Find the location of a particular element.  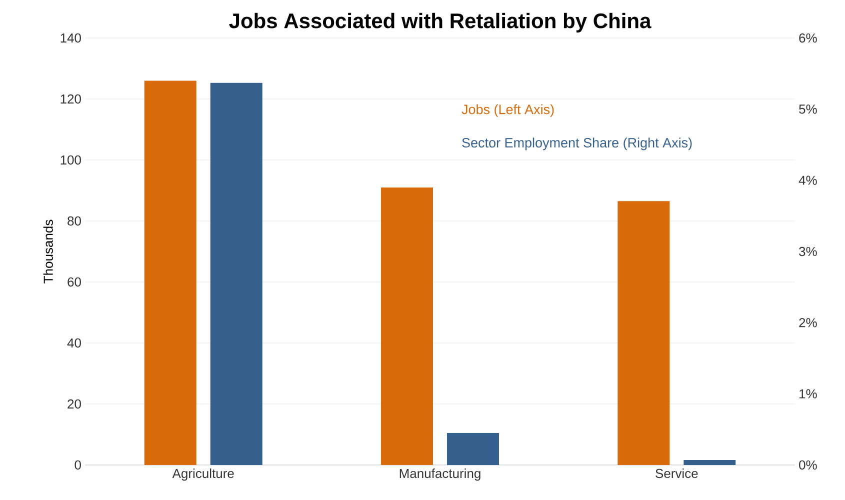

y2-tick-label: 6% is located at coordinates (808, 38).